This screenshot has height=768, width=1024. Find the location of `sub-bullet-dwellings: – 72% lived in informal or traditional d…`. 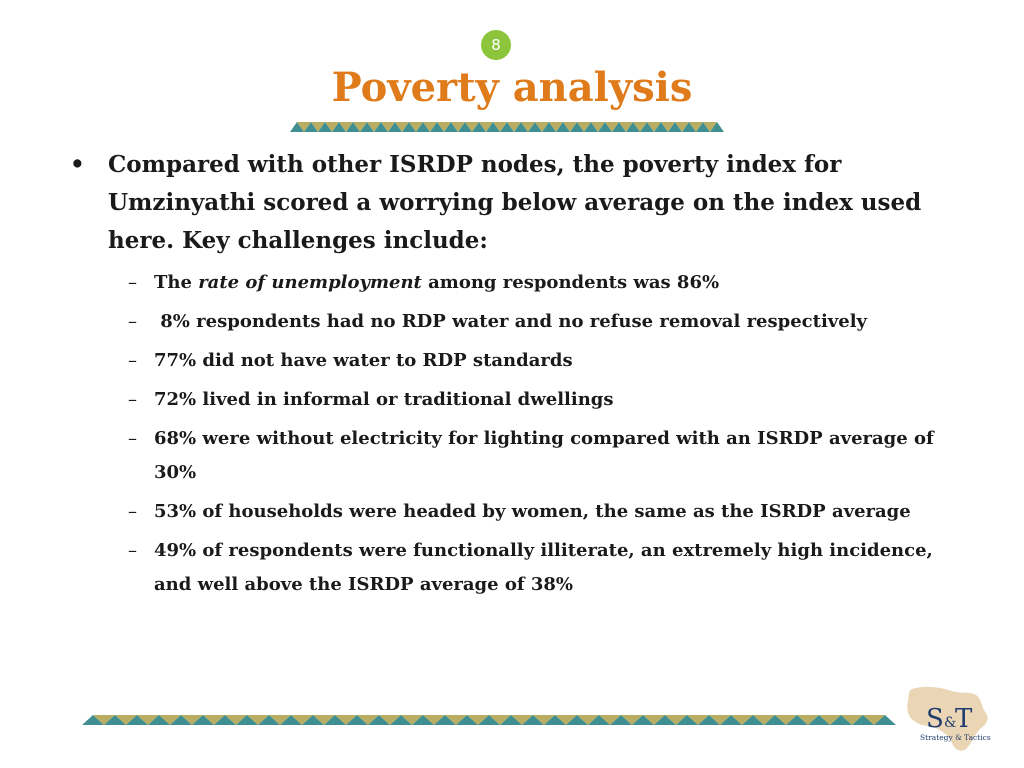

sub-bullet-dwellings: – 72% lived in informal or traditional d… is located at coordinates (517, 400).